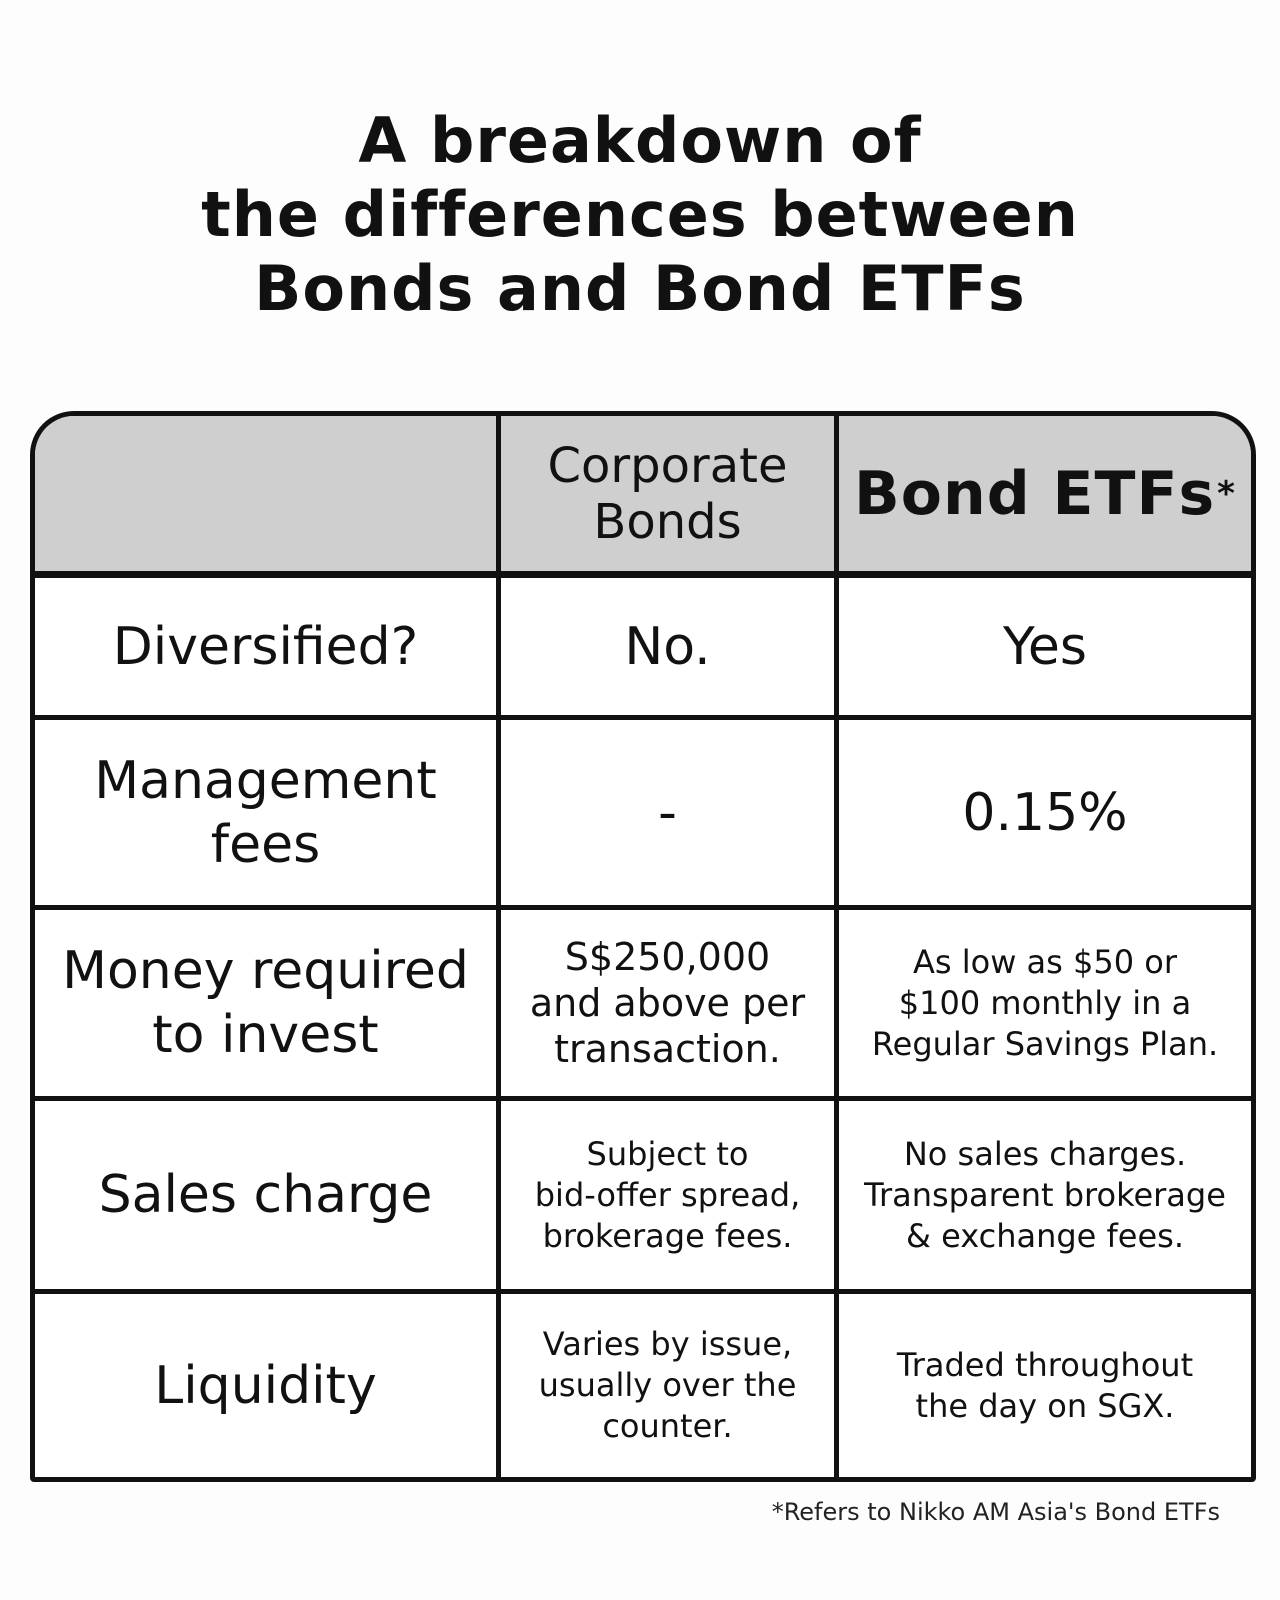 This screenshot has height=1600, width=1280. Describe the element at coordinates (1226, 493) in the screenshot. I see `footnote-marker: *` at that location.